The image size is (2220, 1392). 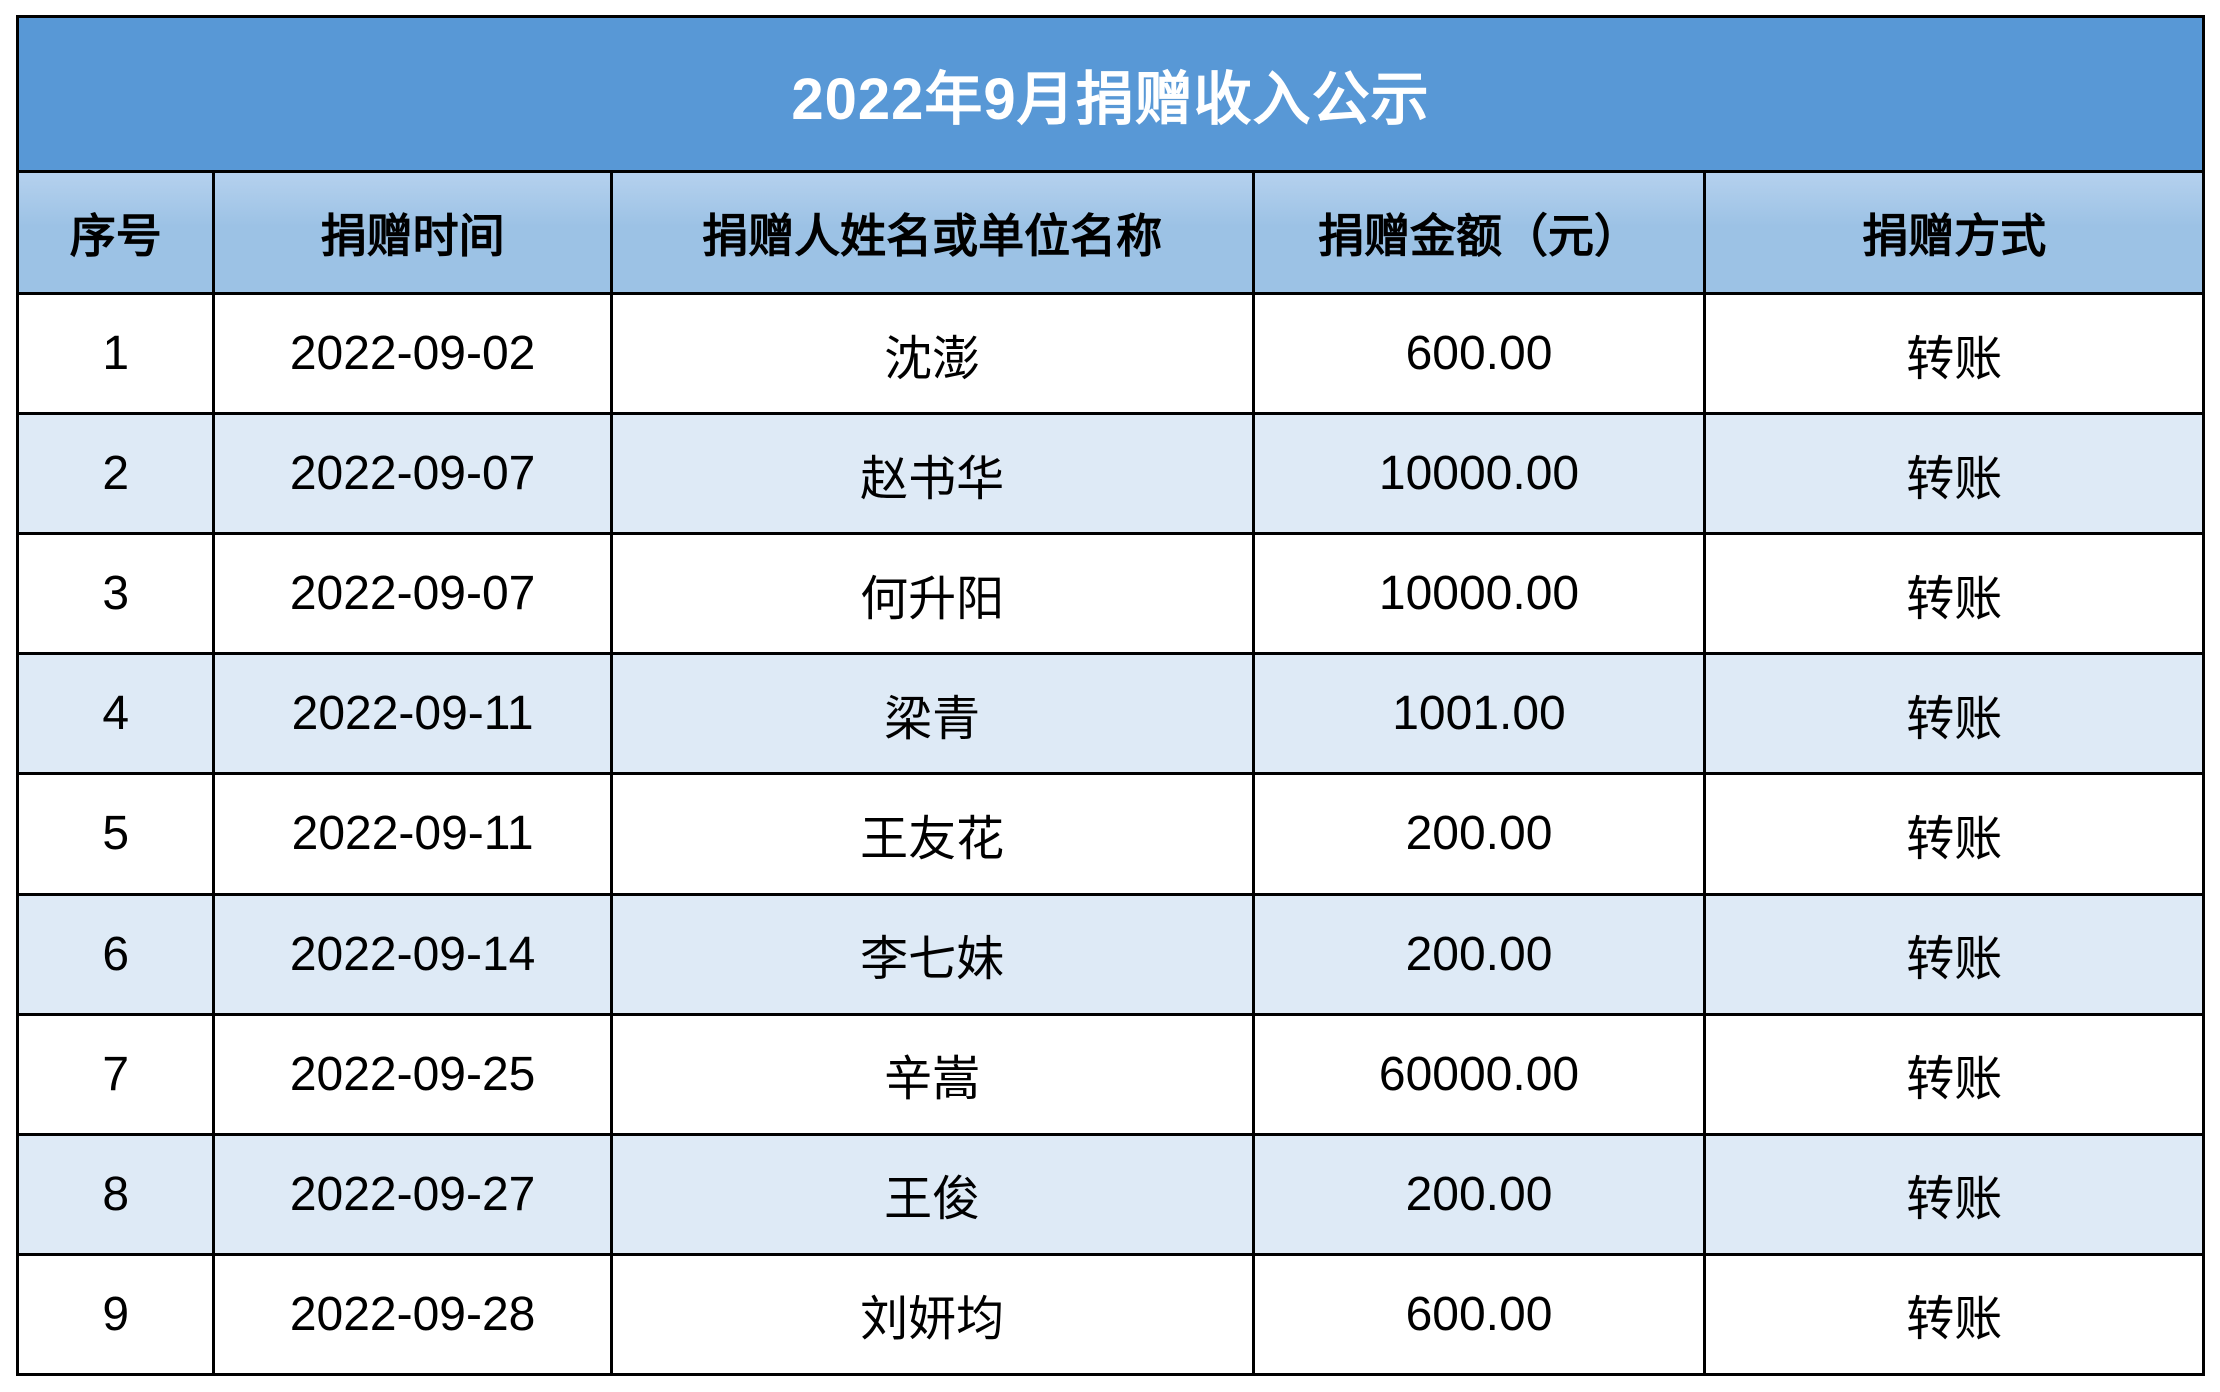 What do you see at coordinates (414, 354) in the screenshot?
I see `date-cell: 2022-09-02` at bounding box center [414, 354].